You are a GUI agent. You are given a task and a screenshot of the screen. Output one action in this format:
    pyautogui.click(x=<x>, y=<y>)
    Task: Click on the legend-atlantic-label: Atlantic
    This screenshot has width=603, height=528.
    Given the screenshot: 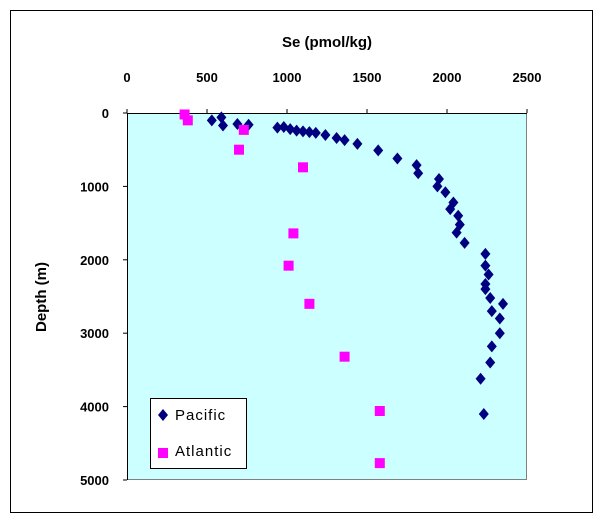 What is the action you would take?
    pyautogui.click(x=203, y=451)
    